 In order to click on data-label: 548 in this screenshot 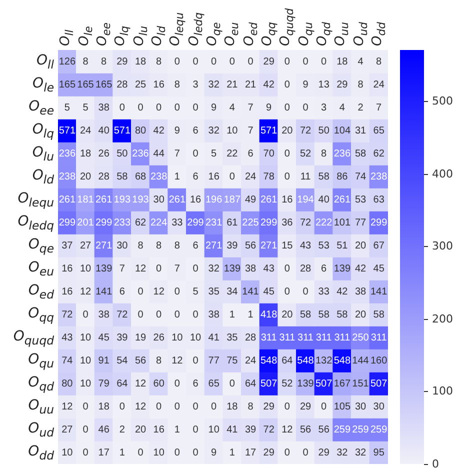, I will do `click(342, 360)`.